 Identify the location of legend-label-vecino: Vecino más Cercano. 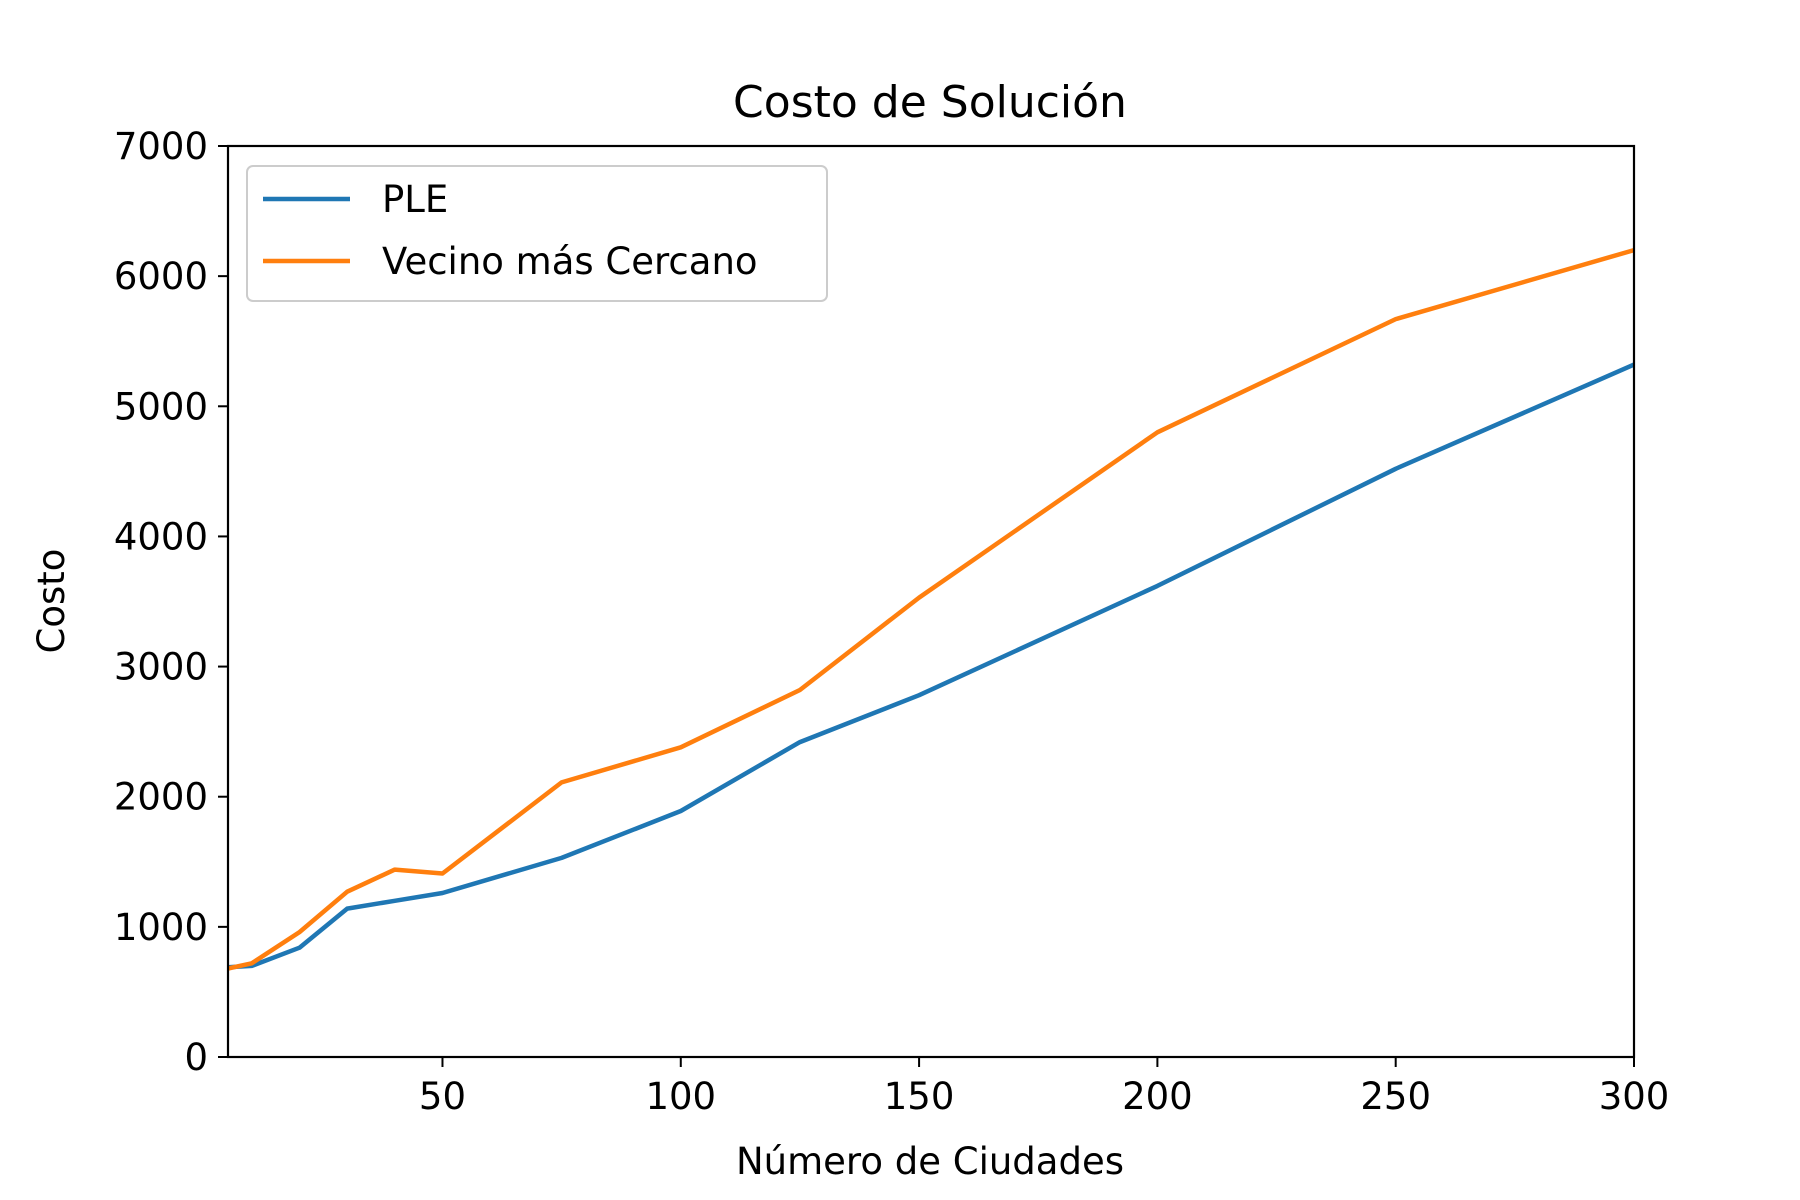
(570, 261).